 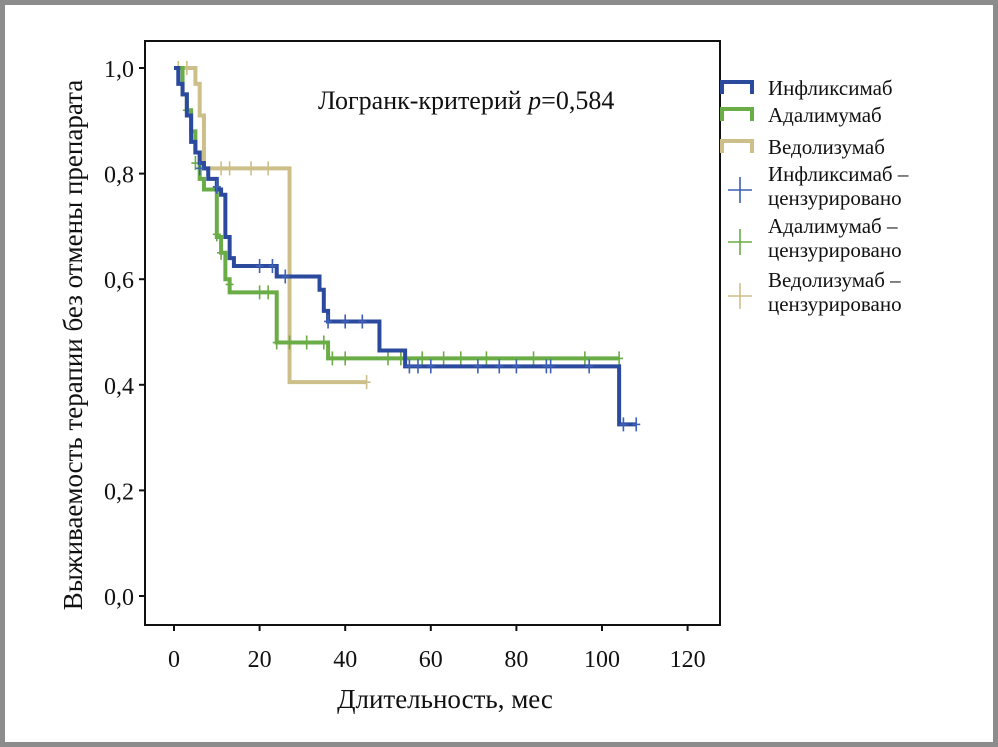 I want to click on x-tick-label: 80, so click(x=516, y=660).